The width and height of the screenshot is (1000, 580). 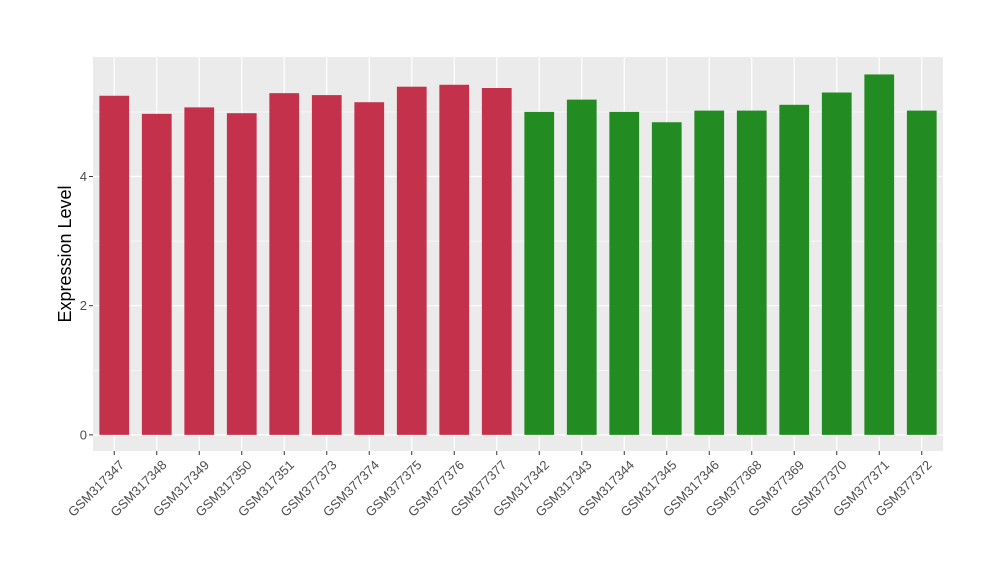 What do you see at coordinates (709, 272) in the screenshot?
I see `bar-GSM317346` at bounding box center [709, 272].